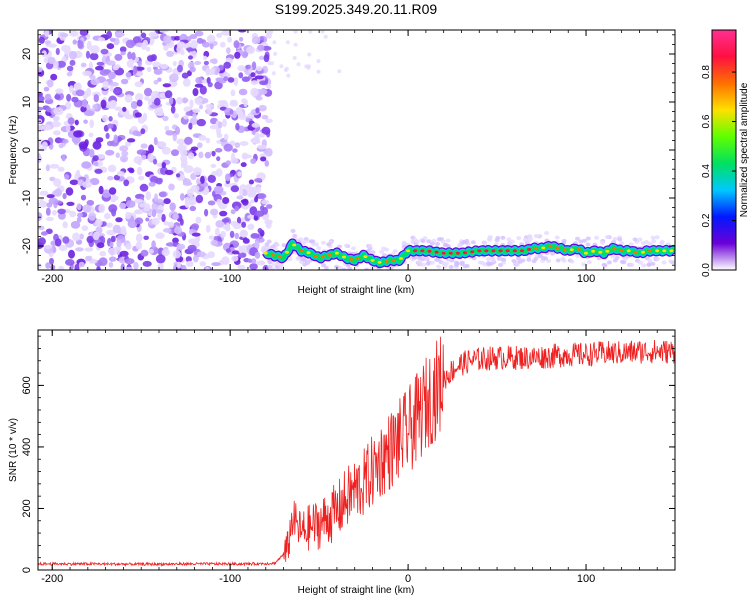 The height and width of the screenshot is (600, 750). I want to click on x-tick-label: -100, so click(230, 279).